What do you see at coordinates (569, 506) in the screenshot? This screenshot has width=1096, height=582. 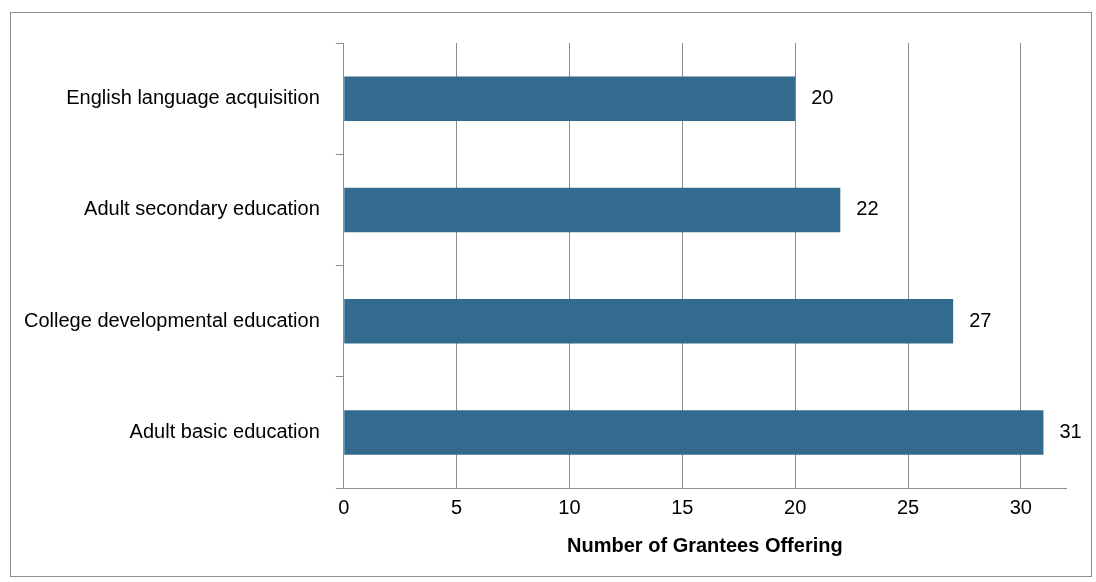 I see `x-tick-label: 10` at bounding box center [569, 506].